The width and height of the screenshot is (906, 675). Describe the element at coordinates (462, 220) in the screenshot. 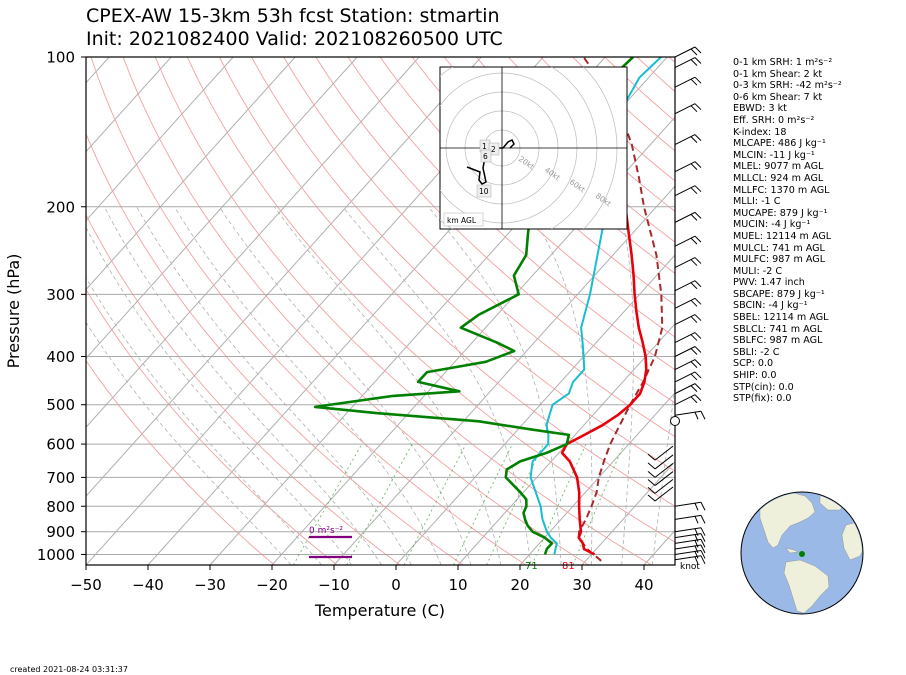

I see `hodograph-agl-label: km AGL` at that location.